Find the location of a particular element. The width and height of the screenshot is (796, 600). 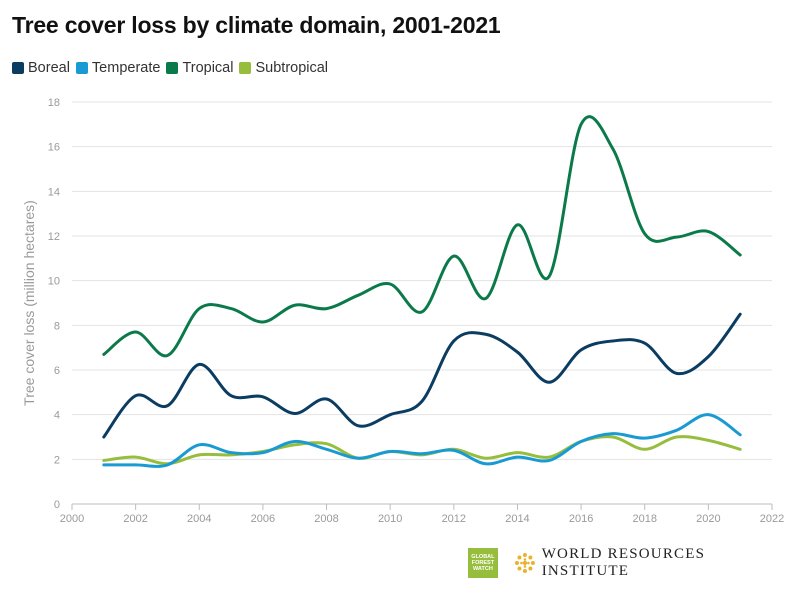

y-tick-label: 14 is located at coordinates (54, 192).